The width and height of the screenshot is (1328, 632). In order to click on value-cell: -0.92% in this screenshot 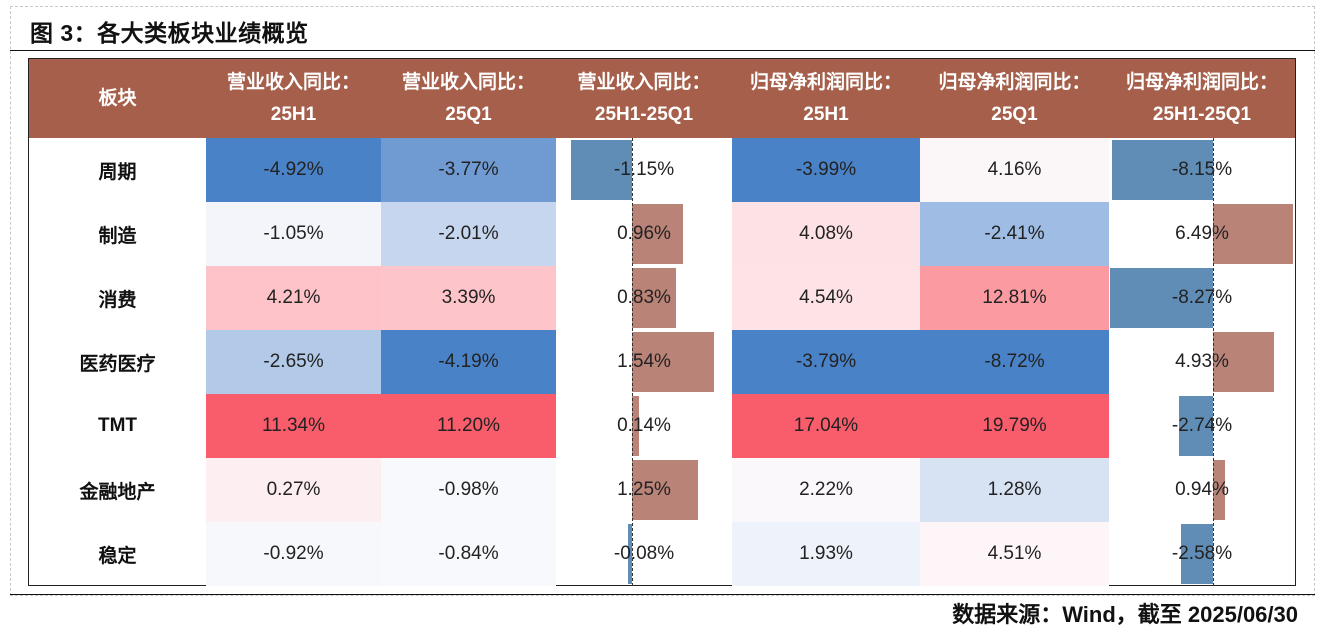, I will do `click(293, 554)`.